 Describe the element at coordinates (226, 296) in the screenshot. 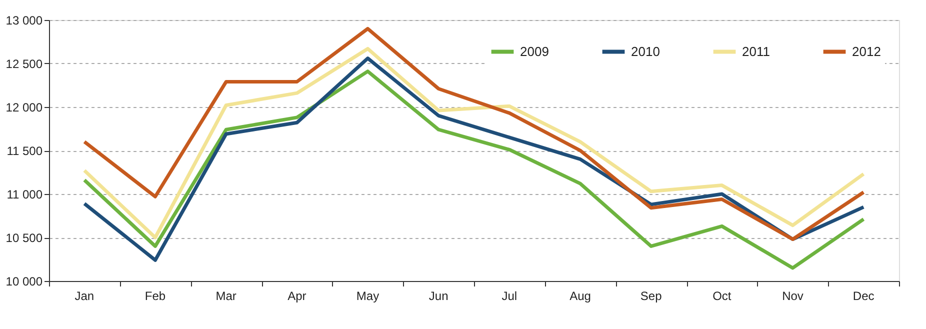

I see `x-tick-label: Mar` at that location.